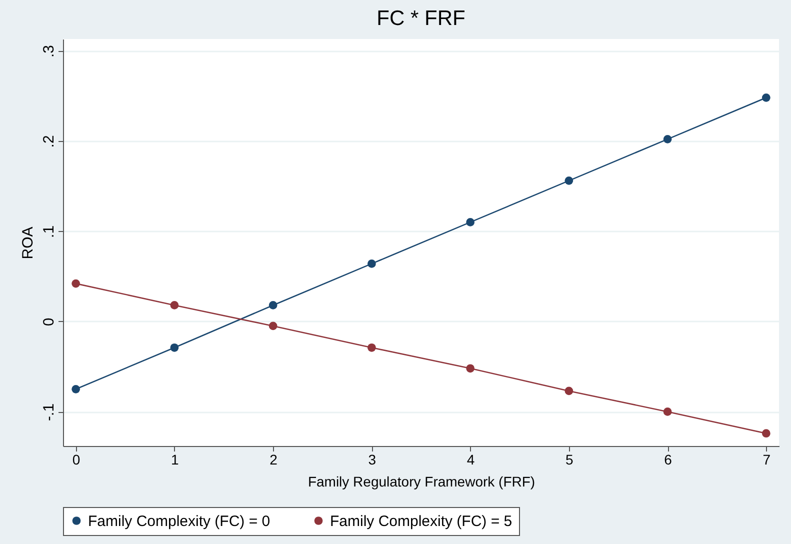 The height and width of the screenshot is (544, 791). Describe the element at coordinates (668, 460) in the screenshot. I see `x-tick-label: 6` at that location.